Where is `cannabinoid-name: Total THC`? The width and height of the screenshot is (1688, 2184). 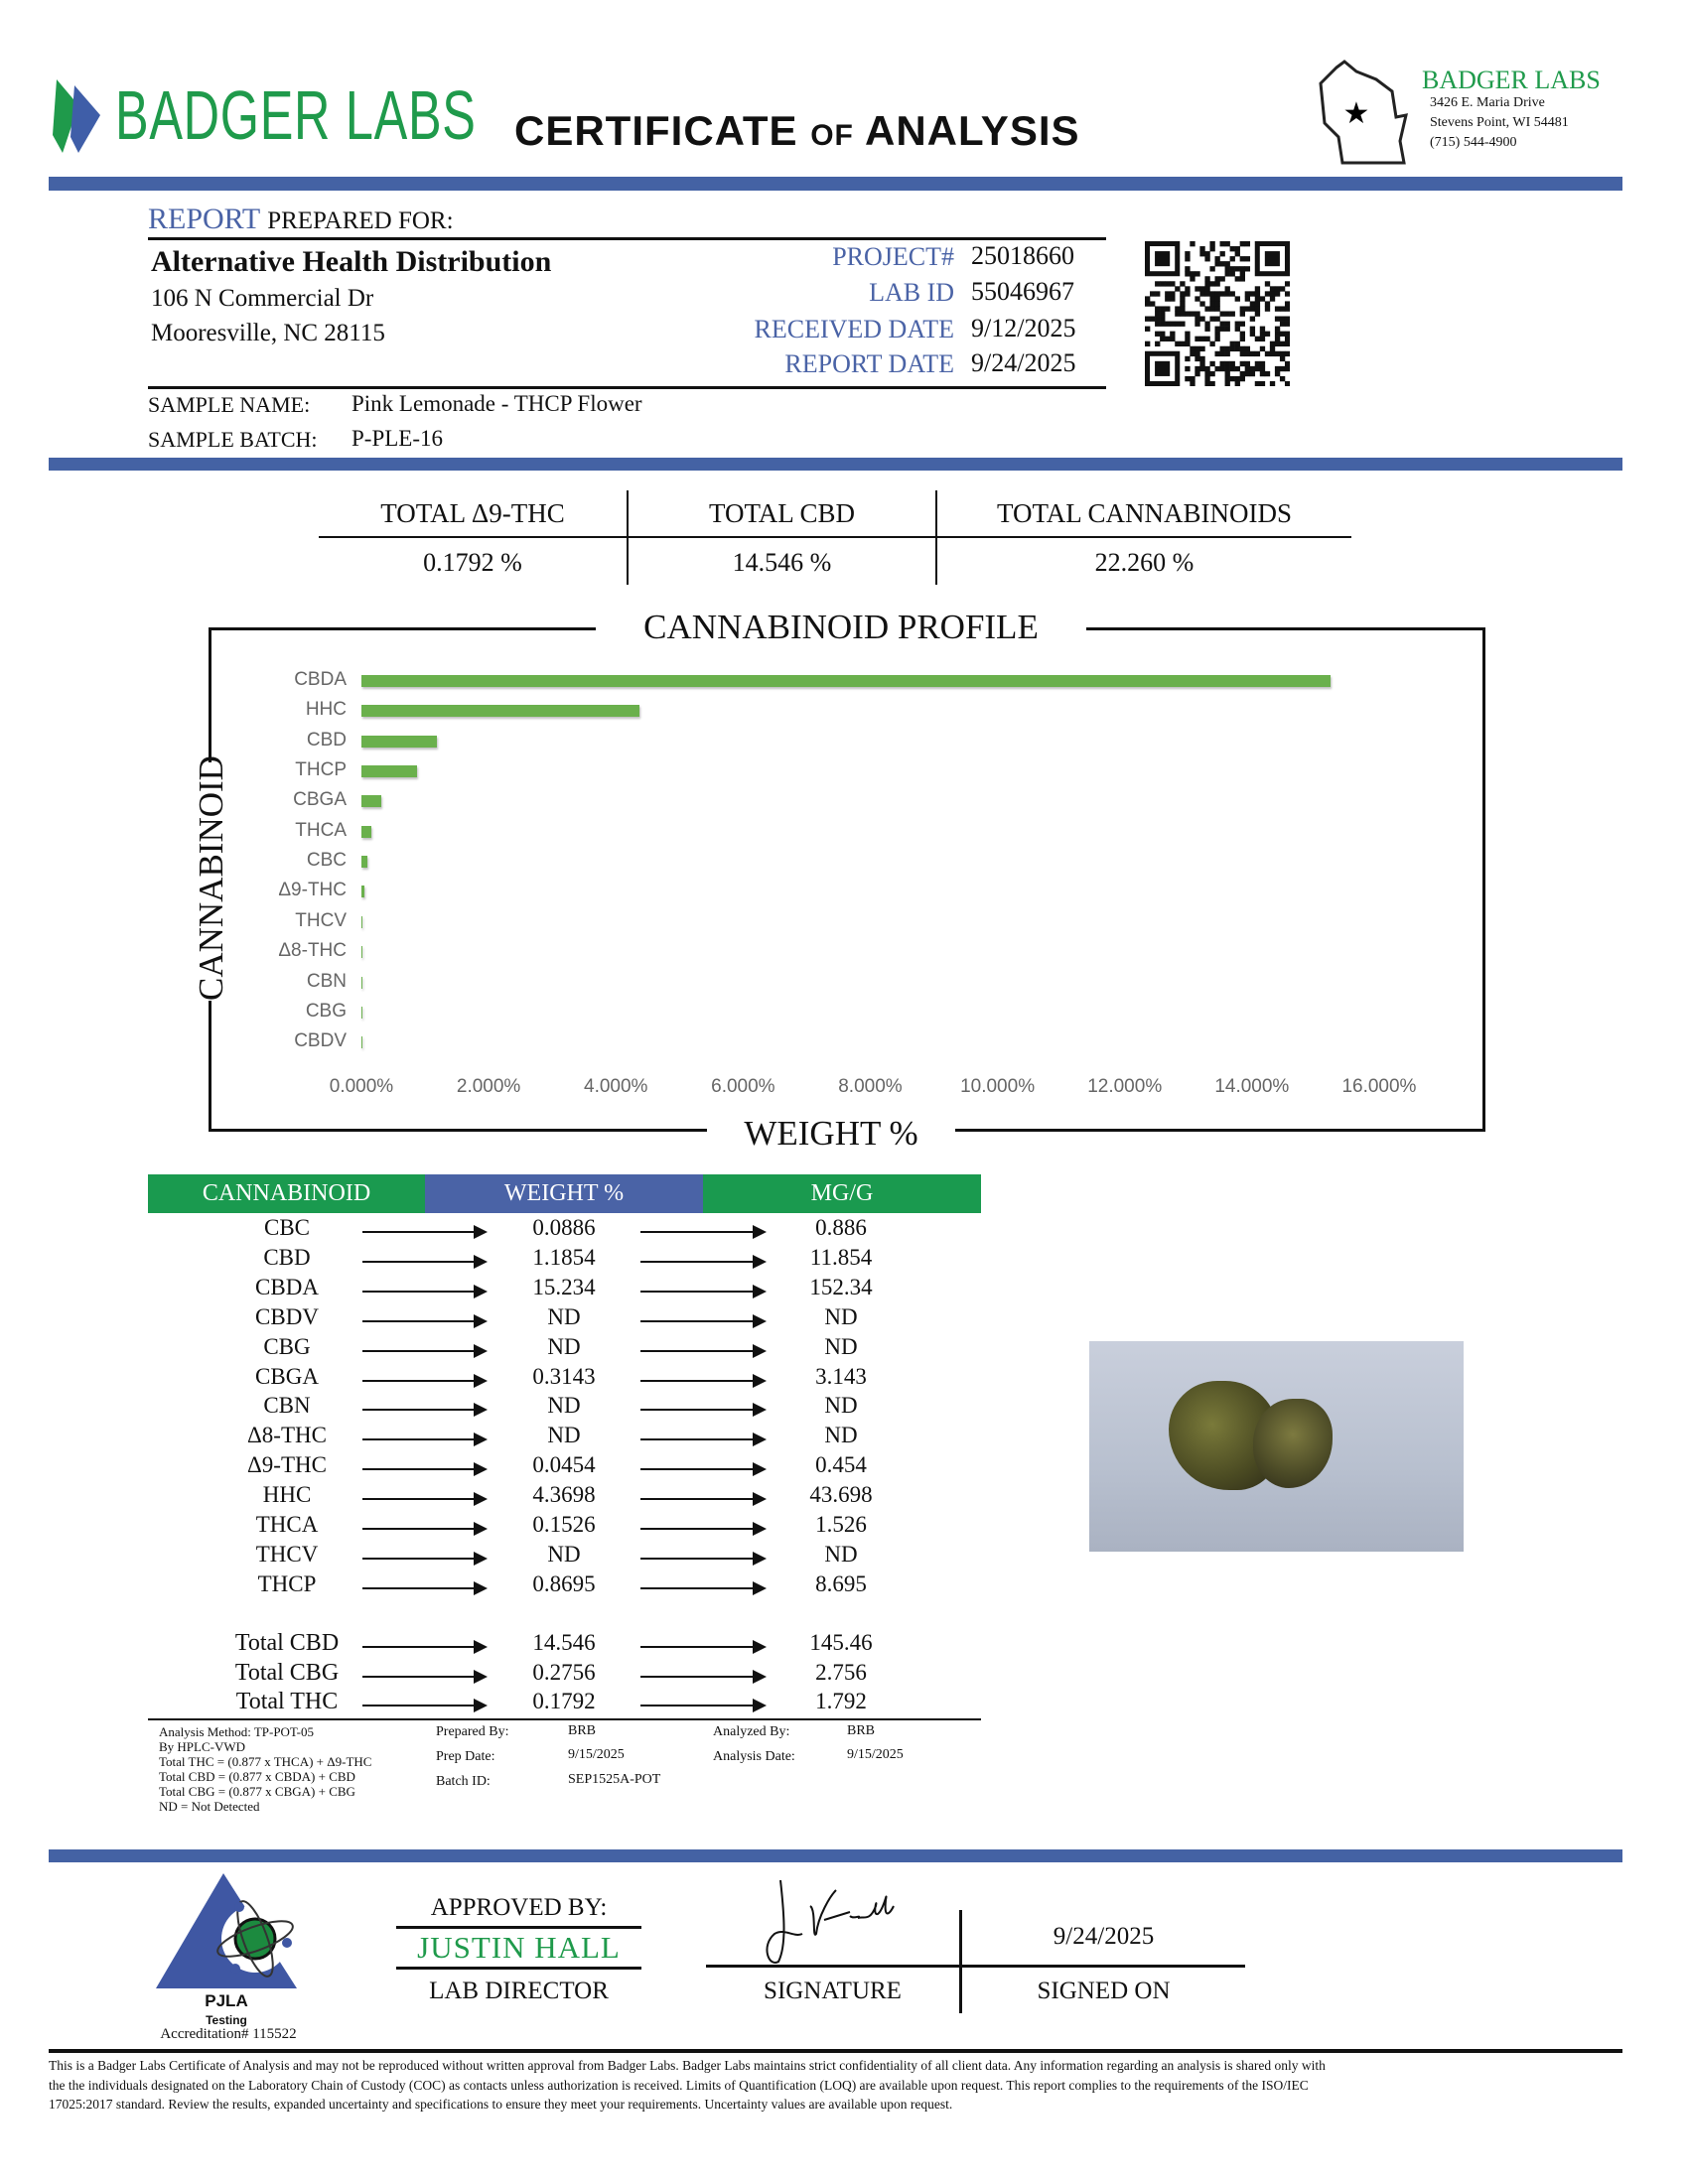
cannabinoid-name: Total THC is located at coordinates (287, 1702).